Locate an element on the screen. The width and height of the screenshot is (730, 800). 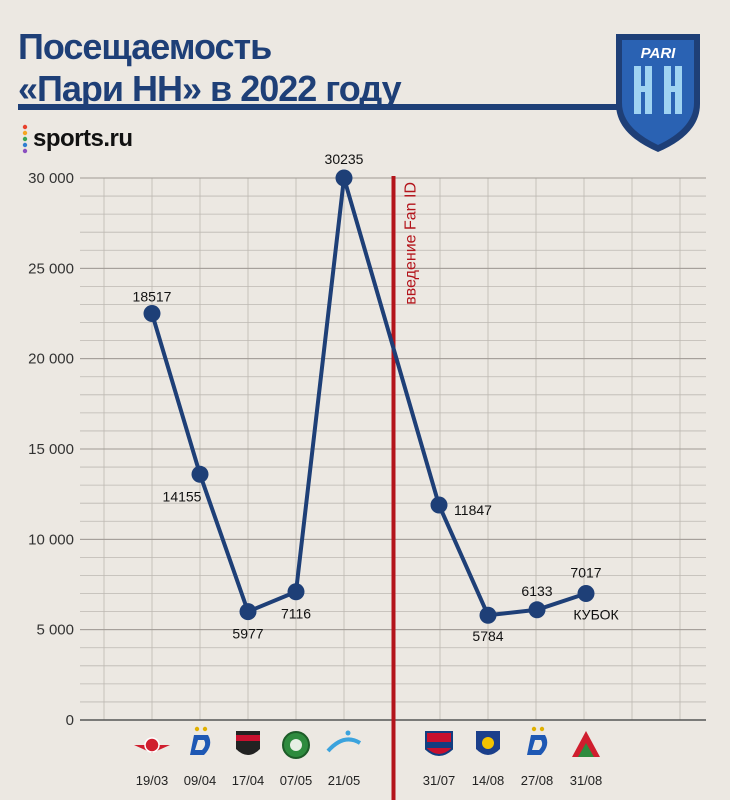
x-tick-label: 21/05 is located at coordinates (344, 780).